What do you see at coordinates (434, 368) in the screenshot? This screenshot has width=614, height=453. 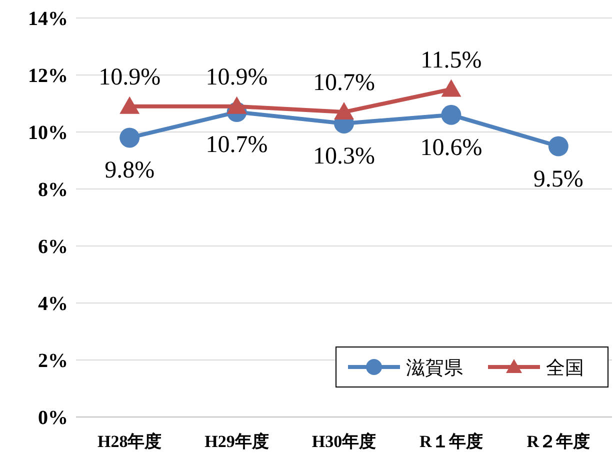 I see `legend-label: 滋賀県` at bounding box center [434, 368].